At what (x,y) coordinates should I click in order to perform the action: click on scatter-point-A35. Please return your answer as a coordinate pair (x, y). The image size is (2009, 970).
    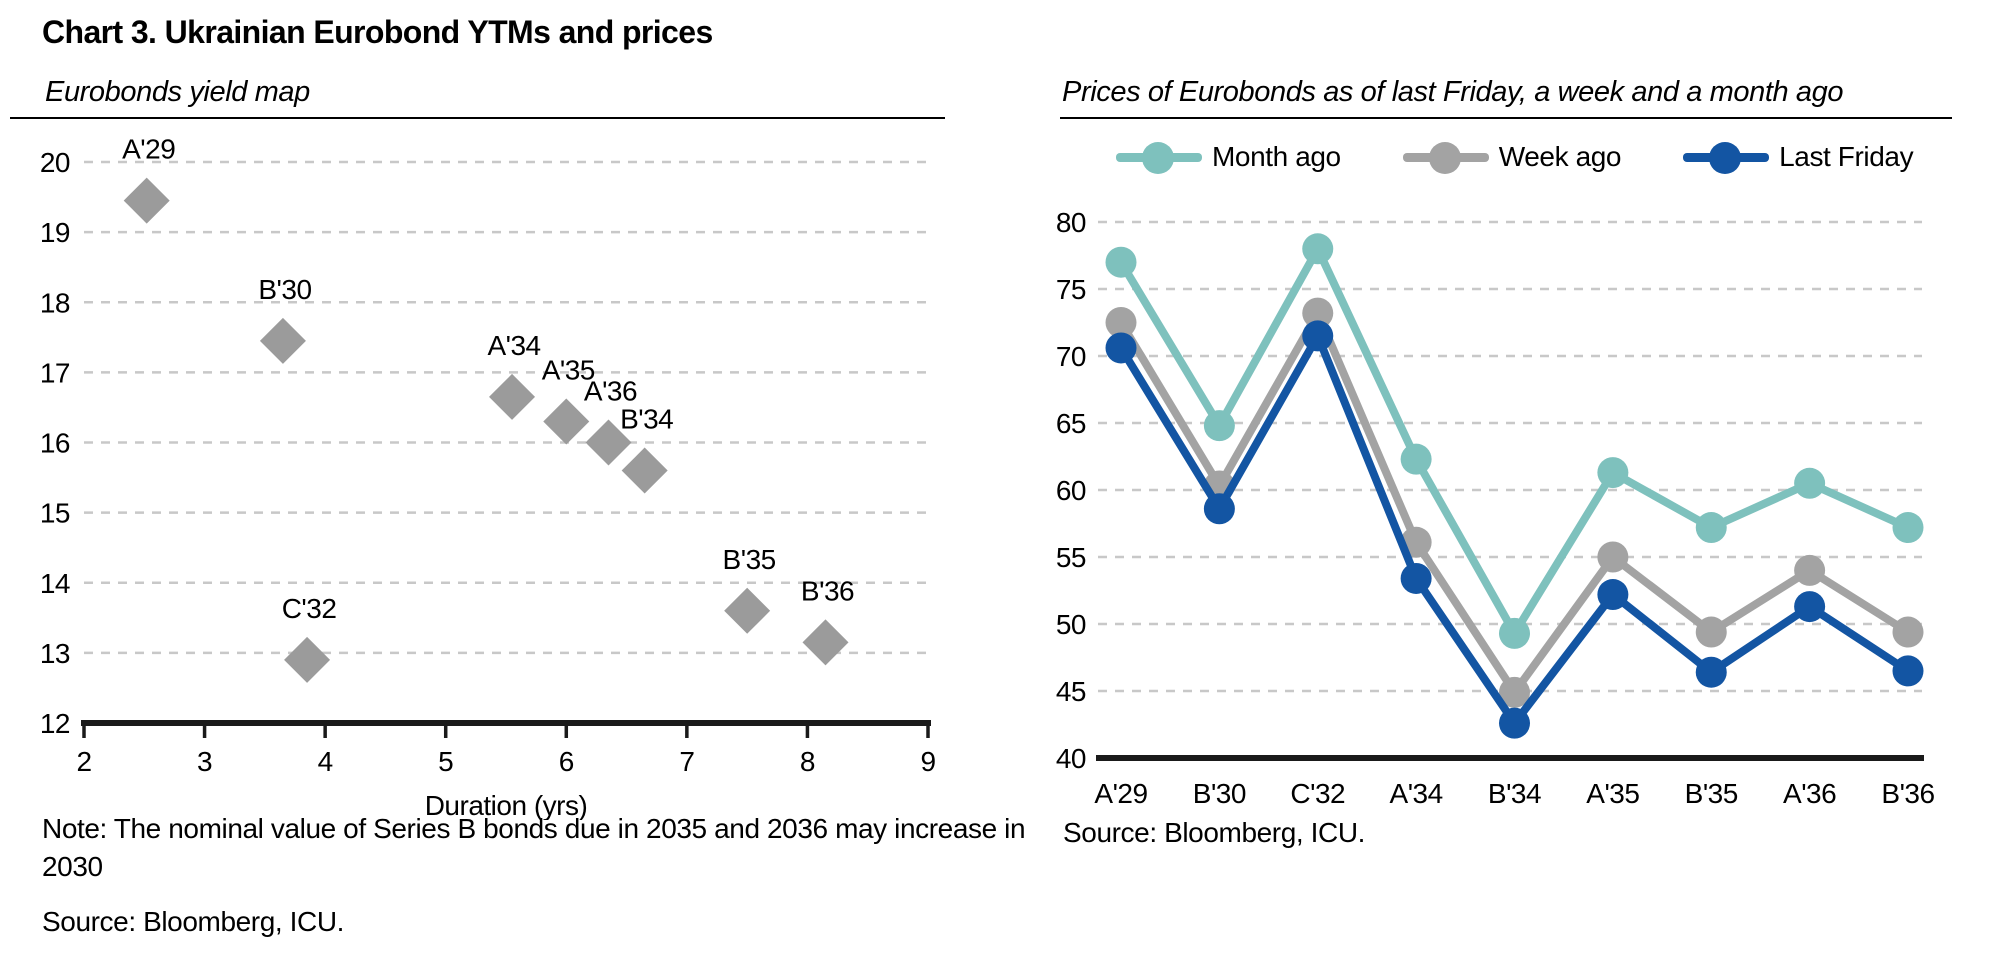
    Looking at the image, I should click on (566, 421).